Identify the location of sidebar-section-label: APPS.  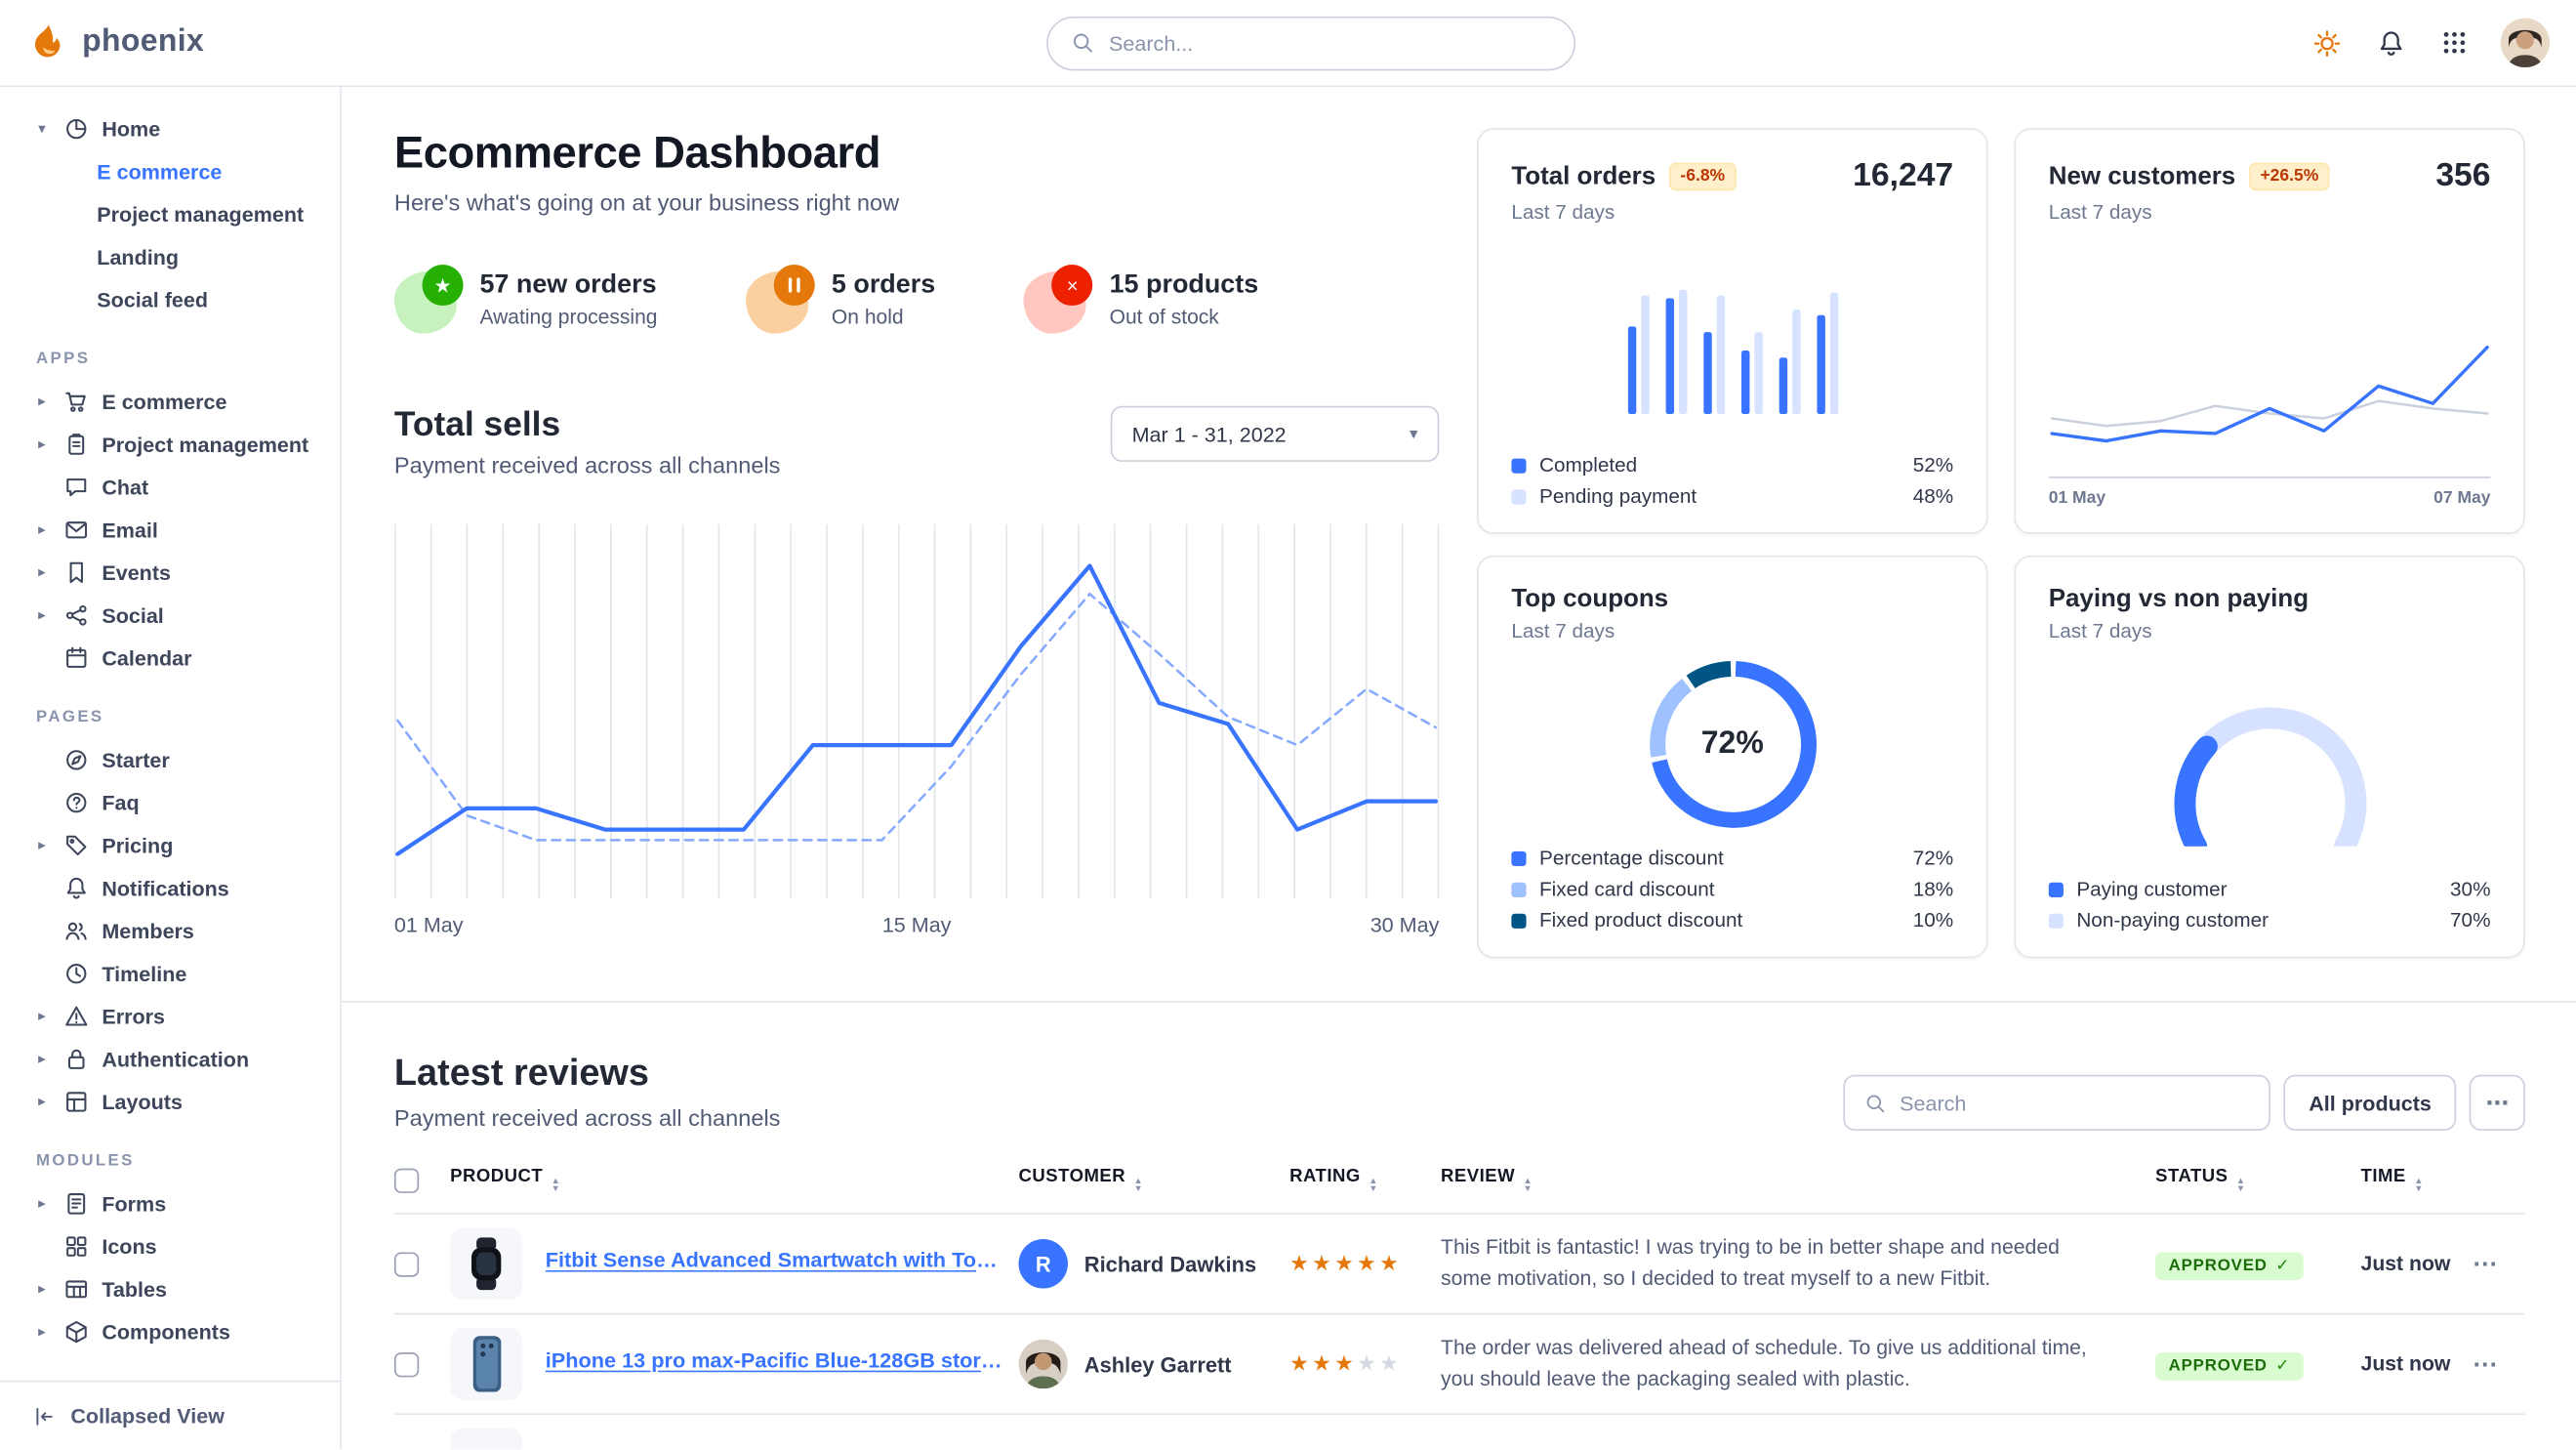
(63, 359).